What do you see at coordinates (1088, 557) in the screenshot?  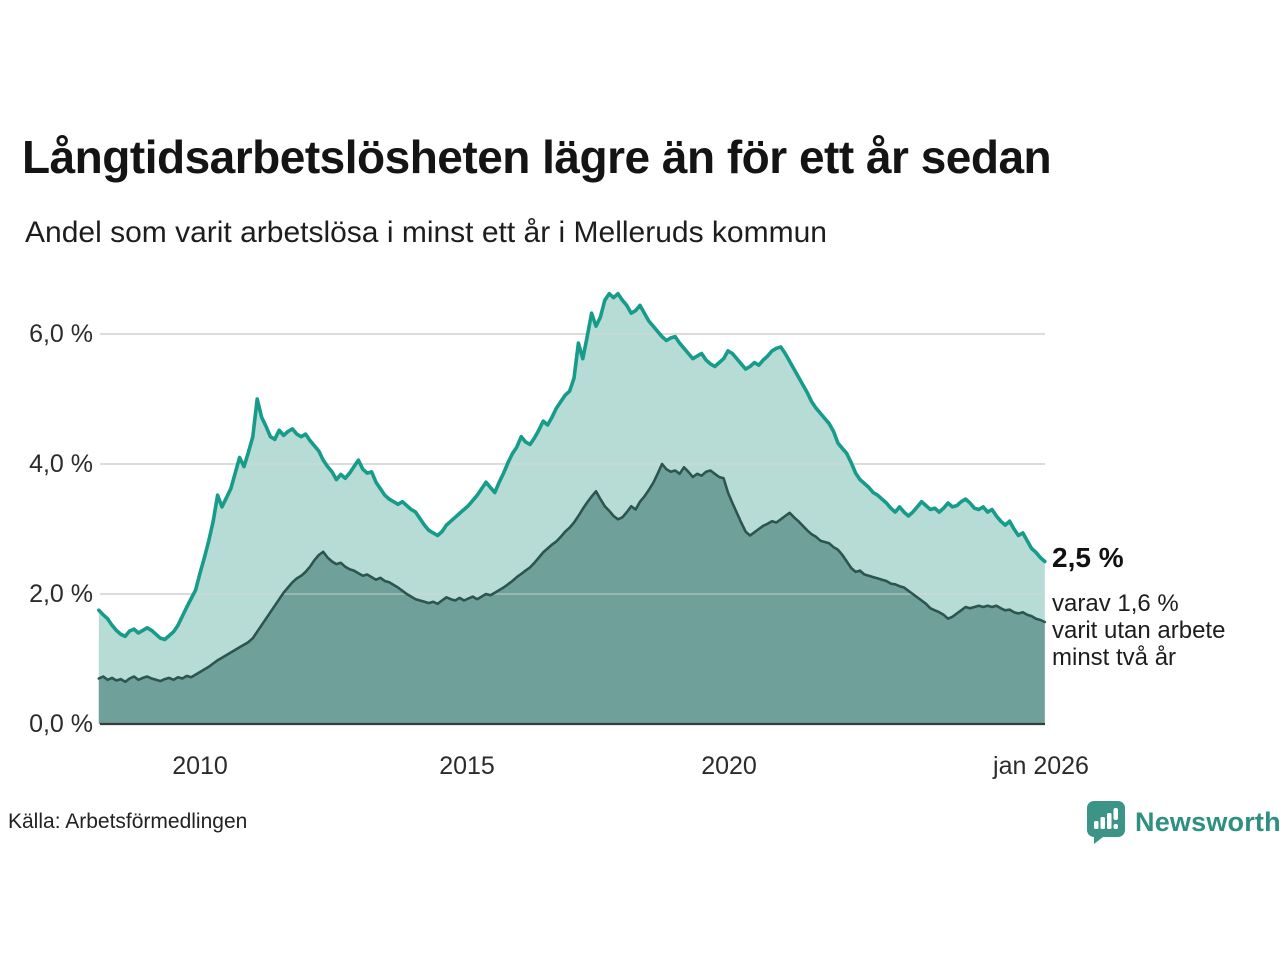 I see `latest-value-label: 2,5 %` at bounding box center [1088, 557].